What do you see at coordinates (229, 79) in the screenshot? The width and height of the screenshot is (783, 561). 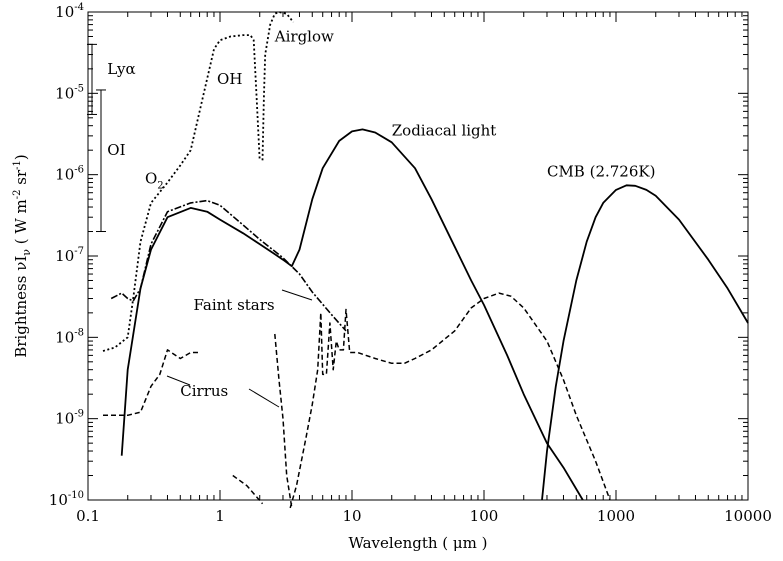 I see `annotation-oh: OH` at bounding box center [229, 79].